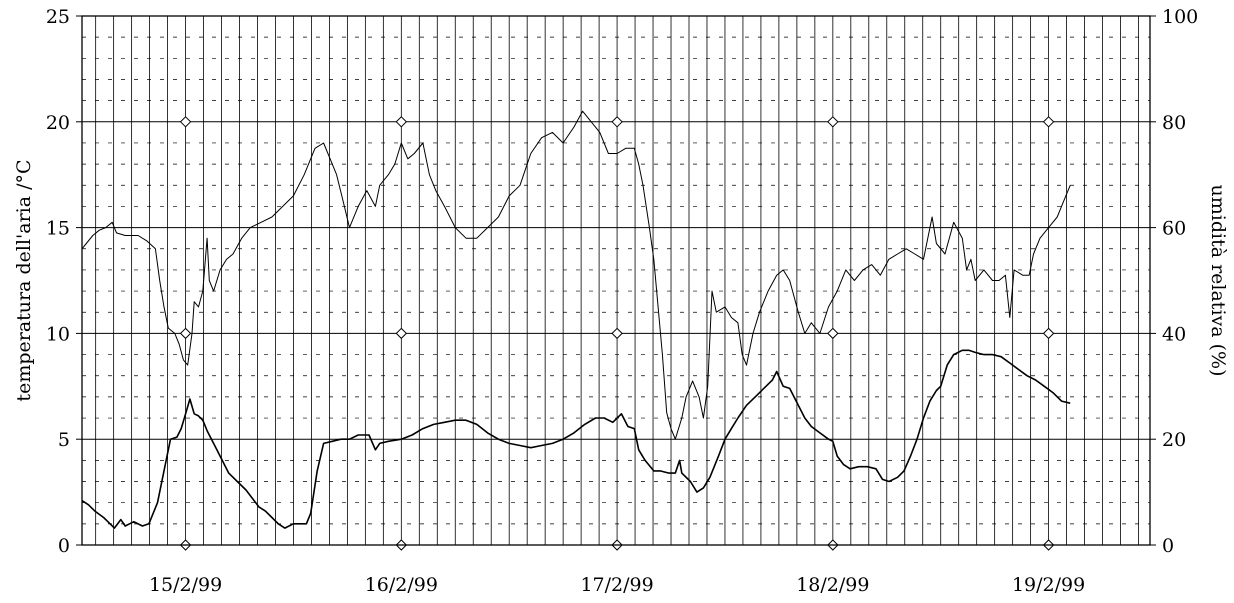  What do you see at coordinates (616, 585) in the screenshot?
I see `x-tick-label: 17/2/99` at bounding box center [616, 585].